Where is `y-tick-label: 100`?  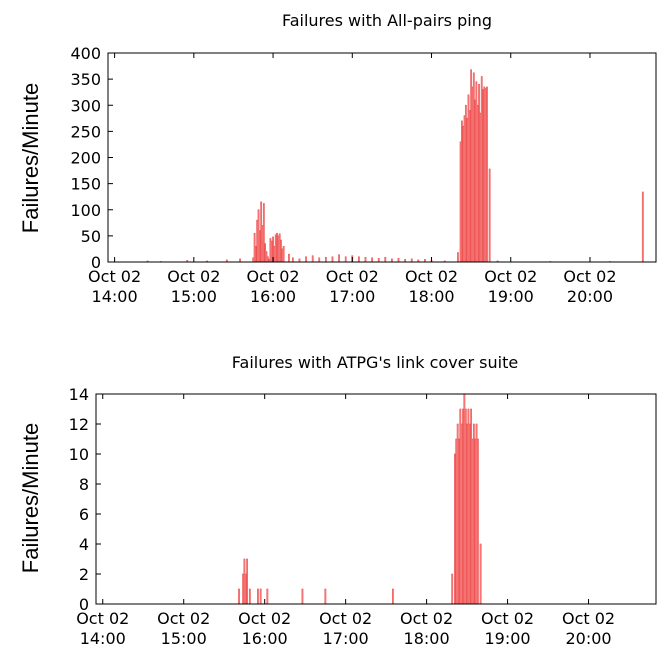 y-tick-label: 100 is located at coordinates (85, 210).